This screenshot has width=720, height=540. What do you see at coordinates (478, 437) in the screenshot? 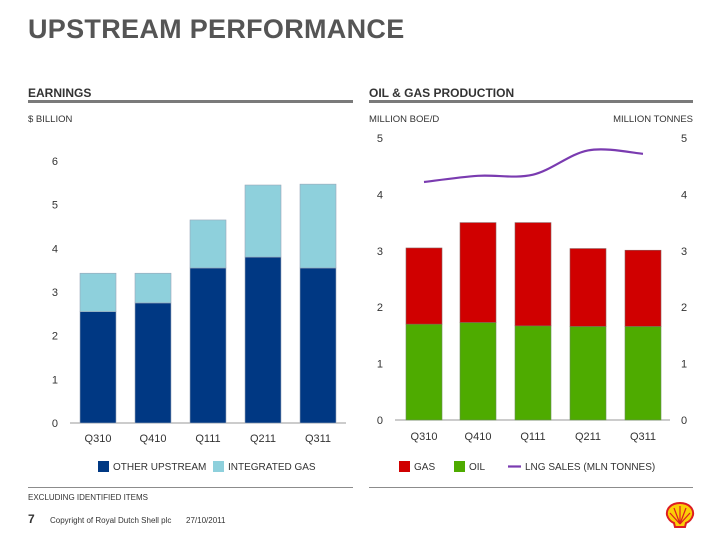
I see `production-x-tick-label: Q410` at bounding box center [478, 437].